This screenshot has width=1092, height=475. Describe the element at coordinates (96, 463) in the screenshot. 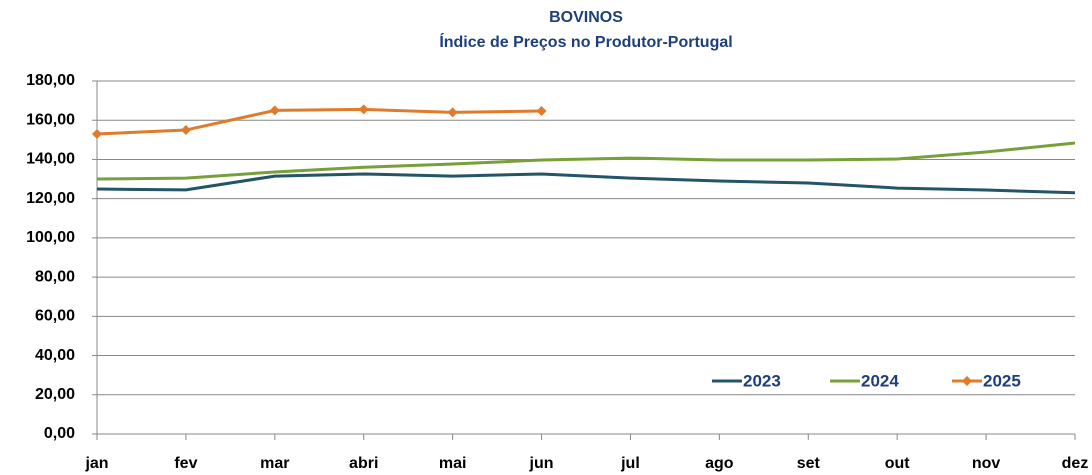

I see `x-tick-label: jan` at that location.